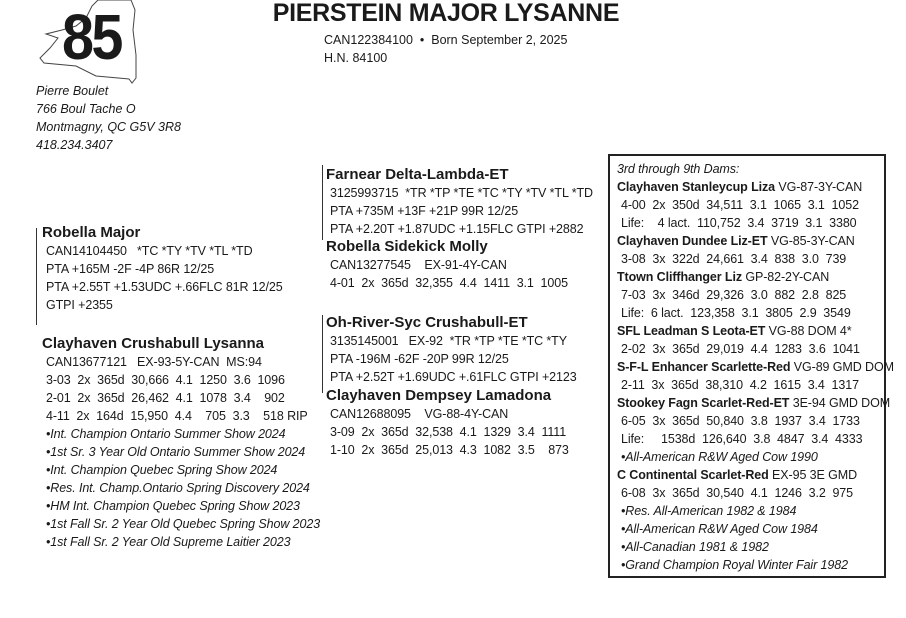 Image resolution: width=906 pixels, height=618 pixels. I want to click on consignor-address-2: Montmagny, QC G5V 3R8, so click(108, 127).